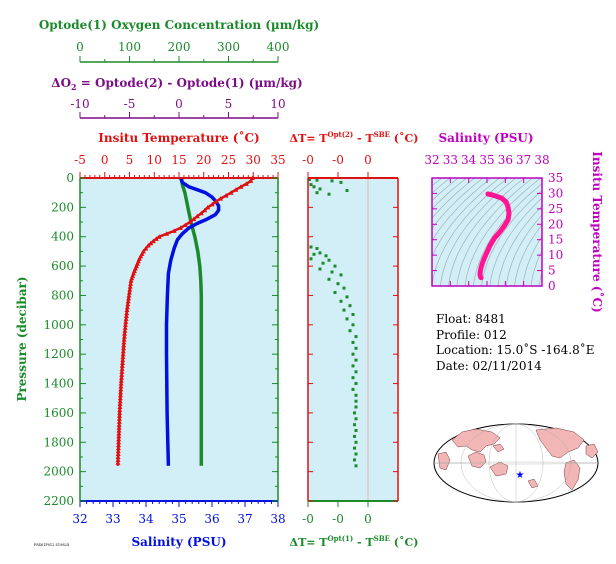 This screenshot has height=564, width=616. Describe the element at coordinates (178, 542) in the screenshot. I see `salinity-axis-title: Salinity (PSU)` at that location.